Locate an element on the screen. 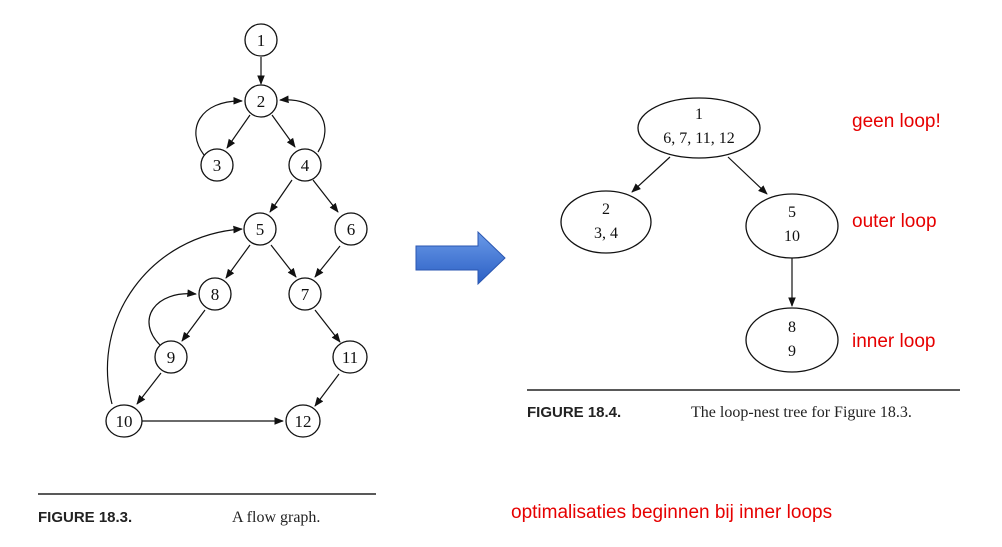  loop-nest-tree: 1 6, 7, 11, 12 2 3, 4 5 10 8 9 is located at coordinates (699, 235).